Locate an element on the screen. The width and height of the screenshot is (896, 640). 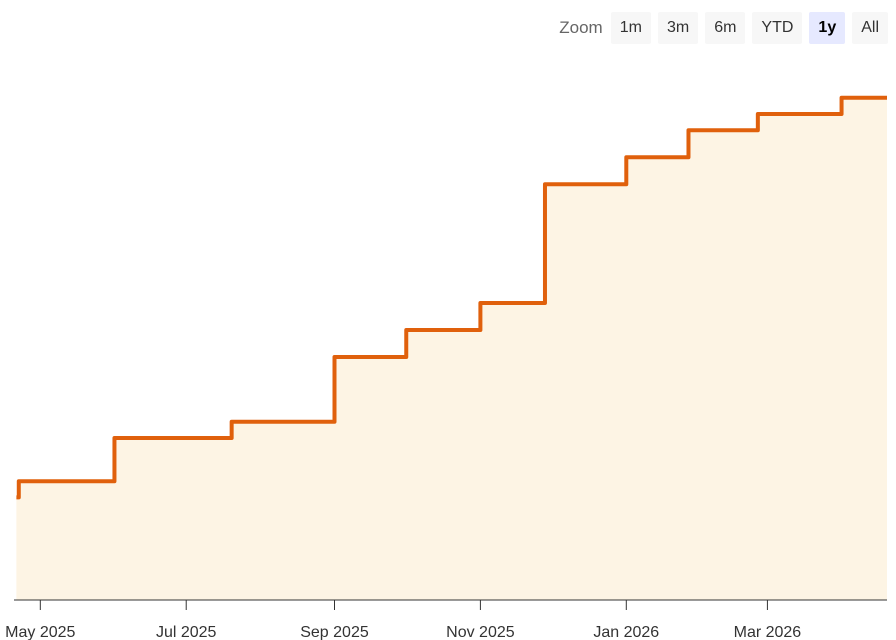
zoom-controls: Zoom 1m 3m 6m YTD 1y All is located at coordinates (723, 28).